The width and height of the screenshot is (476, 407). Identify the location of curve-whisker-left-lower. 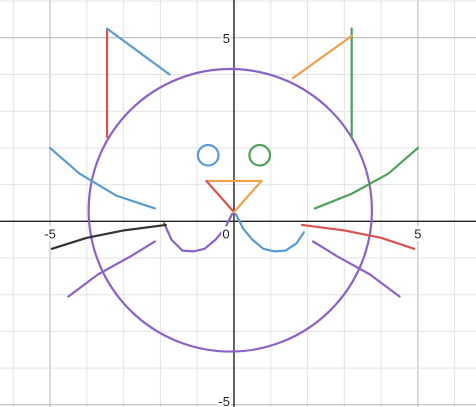
(111, 269).